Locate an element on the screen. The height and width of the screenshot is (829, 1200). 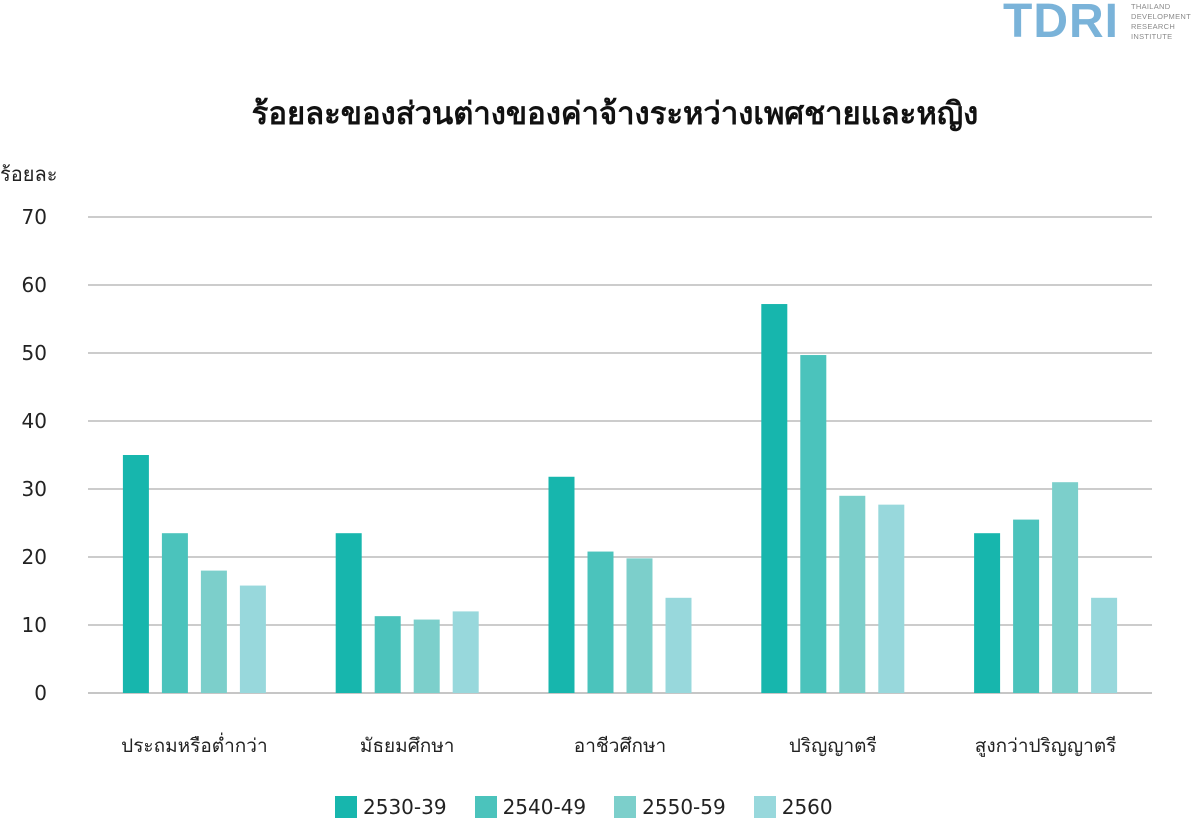
logo-subtext: THAILAND DEVELOPMENT RESEARCH INSTITUTE is located at coordinates (1161, 22).